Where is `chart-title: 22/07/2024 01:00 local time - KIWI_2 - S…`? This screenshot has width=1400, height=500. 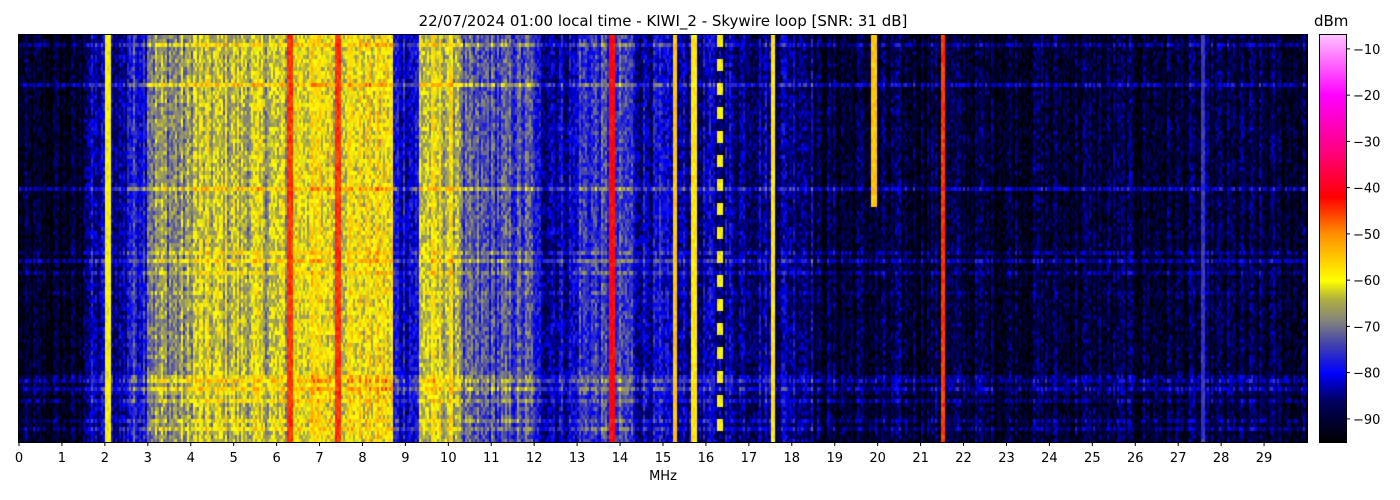 chart-title: 22/07/2024 01:00 local time - KIWI_2 - S… is located at coordinates (663, 21).